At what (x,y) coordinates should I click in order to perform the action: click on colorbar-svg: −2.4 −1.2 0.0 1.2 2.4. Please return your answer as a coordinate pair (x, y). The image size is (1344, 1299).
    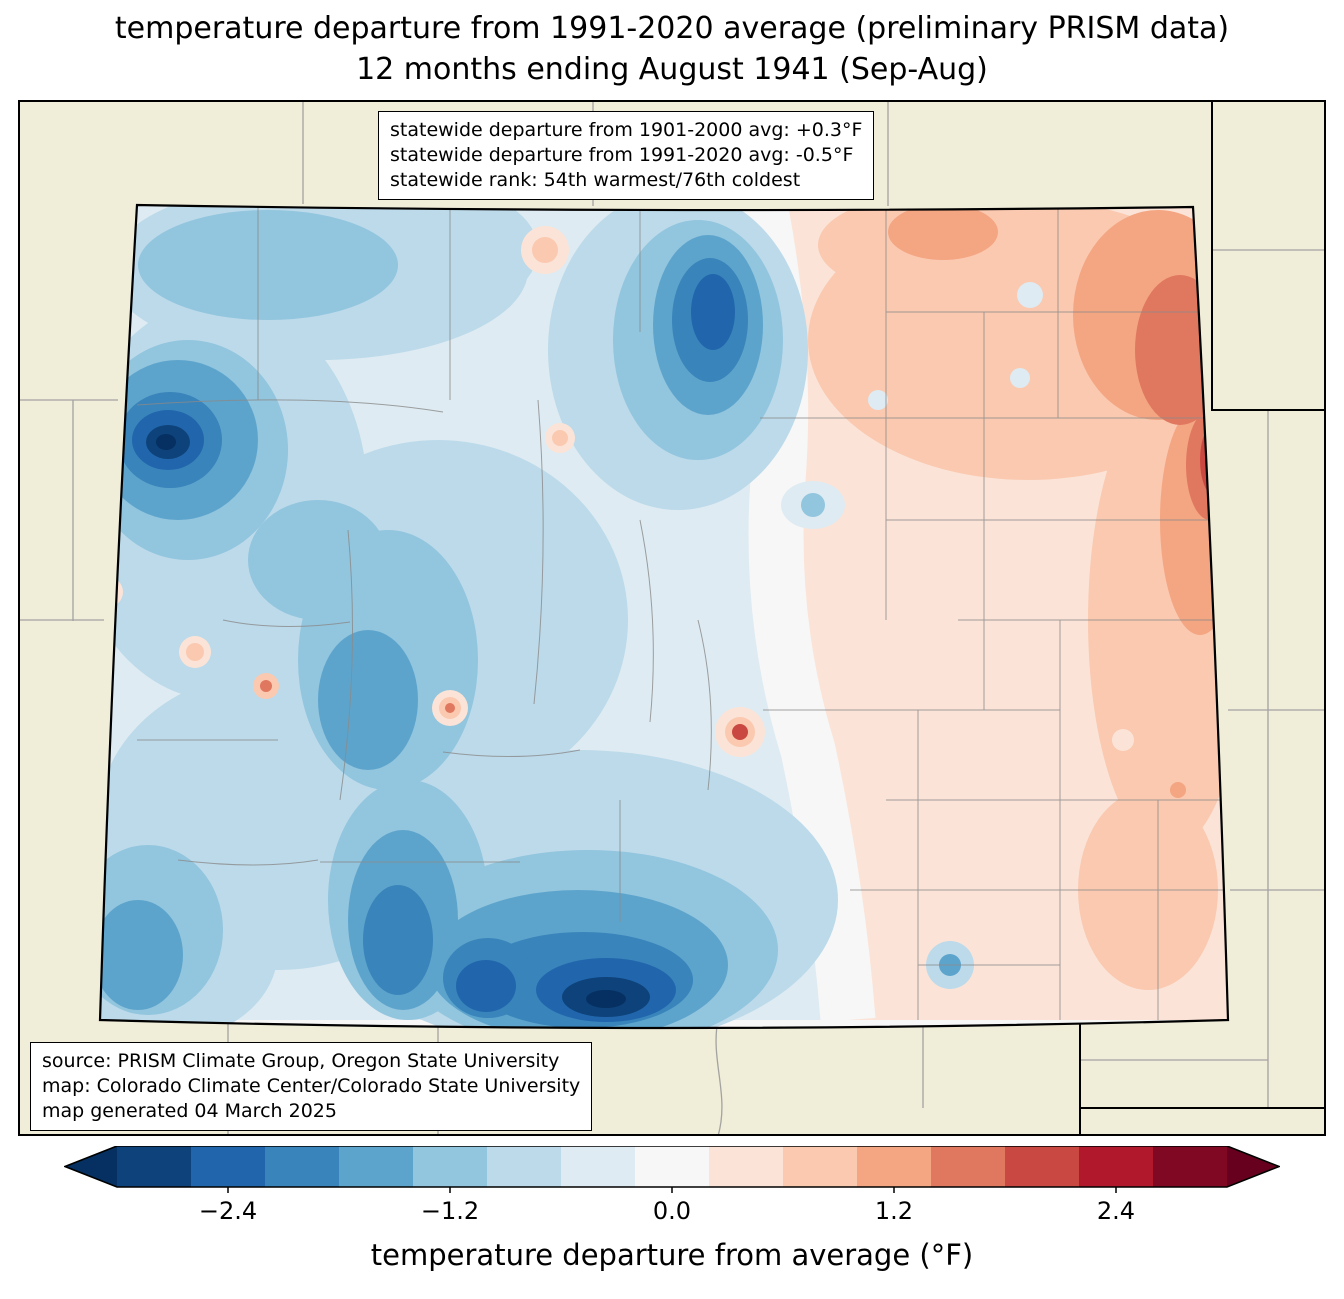
    Looking at the image, I should click on (672, 1185).